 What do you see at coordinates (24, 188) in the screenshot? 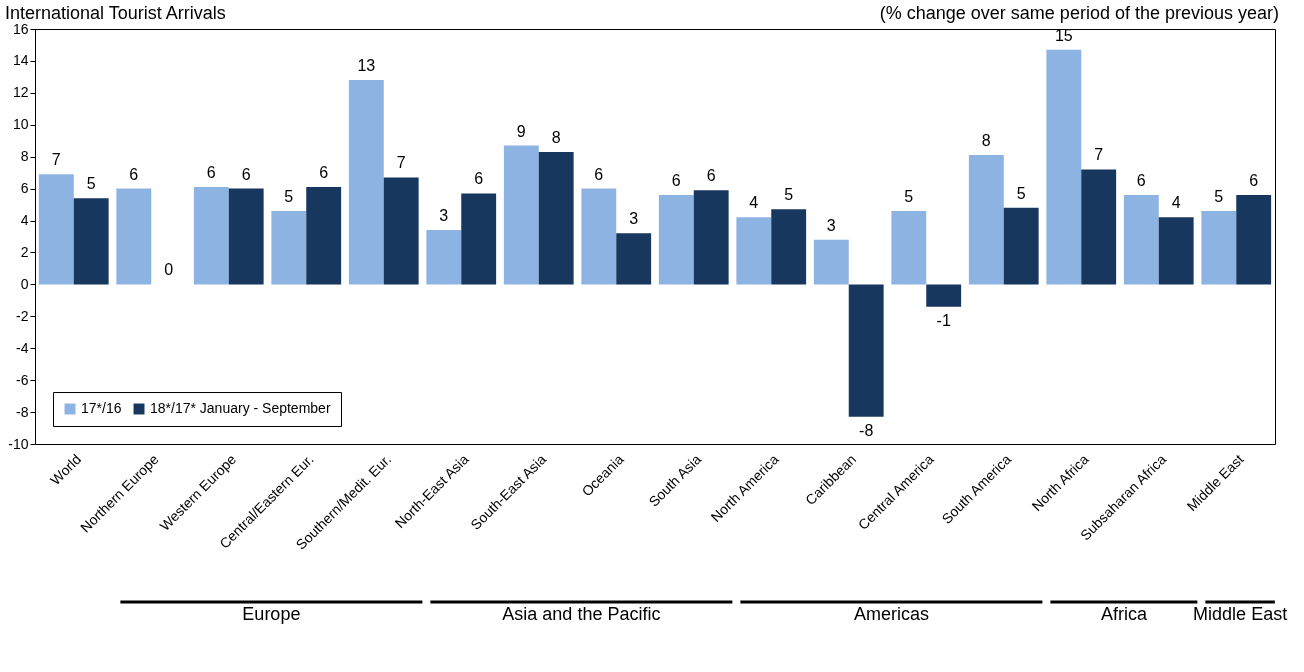
I see `y-tick-label: 6` at bounding box center [24, 188].